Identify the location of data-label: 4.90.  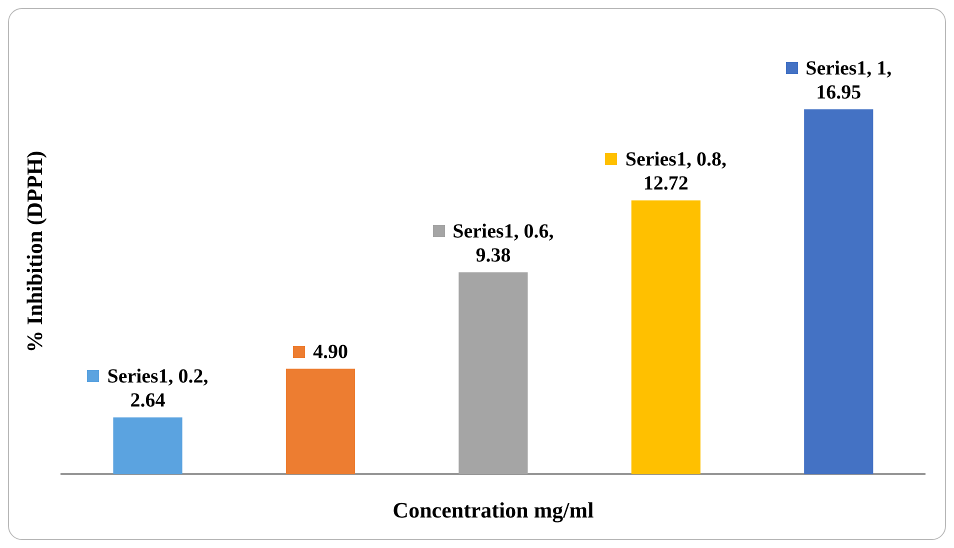
(330, 351).